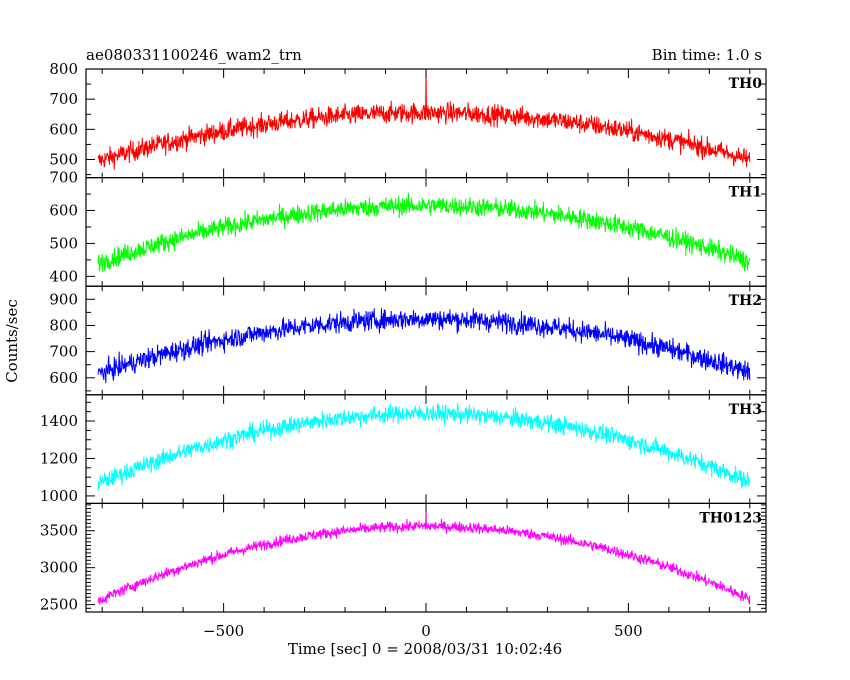 The width and height of the screenshot is (850, 680). What do you see at coordinates (707, 55) in the screenshot?
I see `bin-time-label: Bin time: 1.0 s` at bounding box center [707, 55].